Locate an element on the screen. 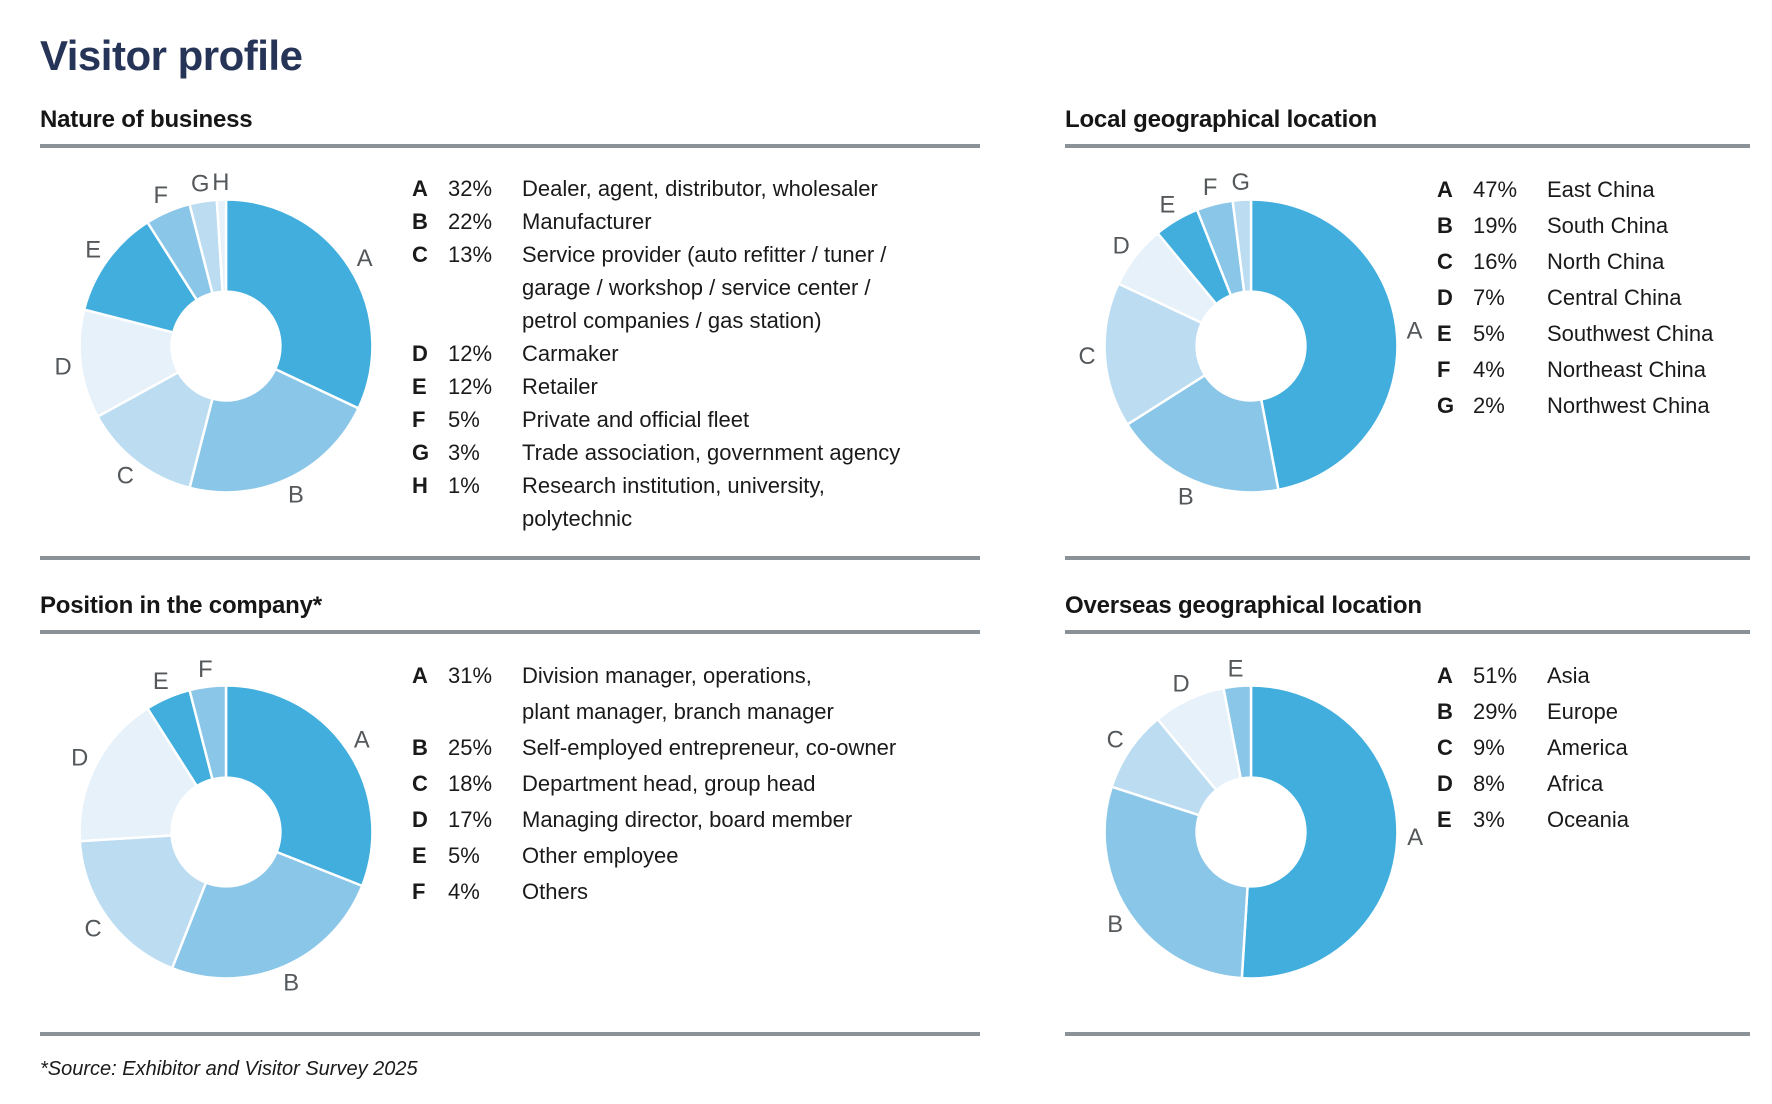 The height and width of the screenshot is (1104, 1772). donut-svg: A B C D E F G H is located at coordinates (214, 339).